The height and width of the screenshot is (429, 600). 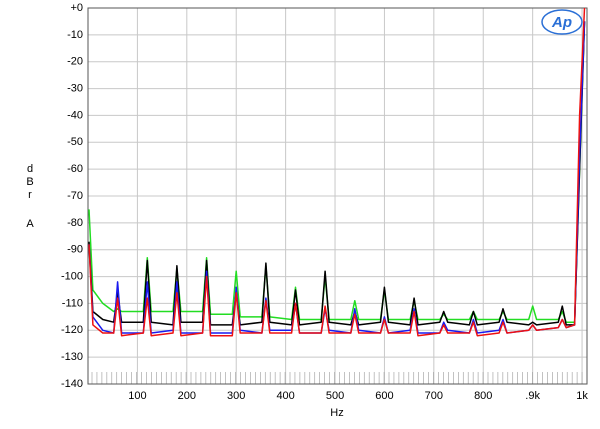 I want to click on y-tick-label: -40, so click(x=75, y=115).